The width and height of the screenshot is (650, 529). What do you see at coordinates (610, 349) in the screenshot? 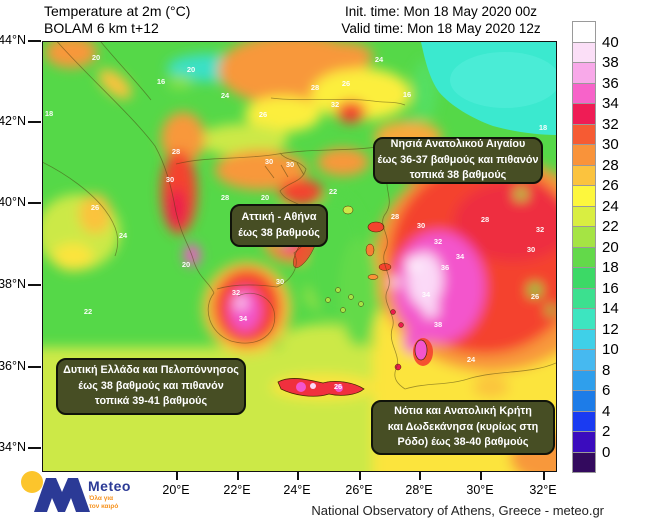
I see `colorbar-label: 10` at bounding box center [610, 349].